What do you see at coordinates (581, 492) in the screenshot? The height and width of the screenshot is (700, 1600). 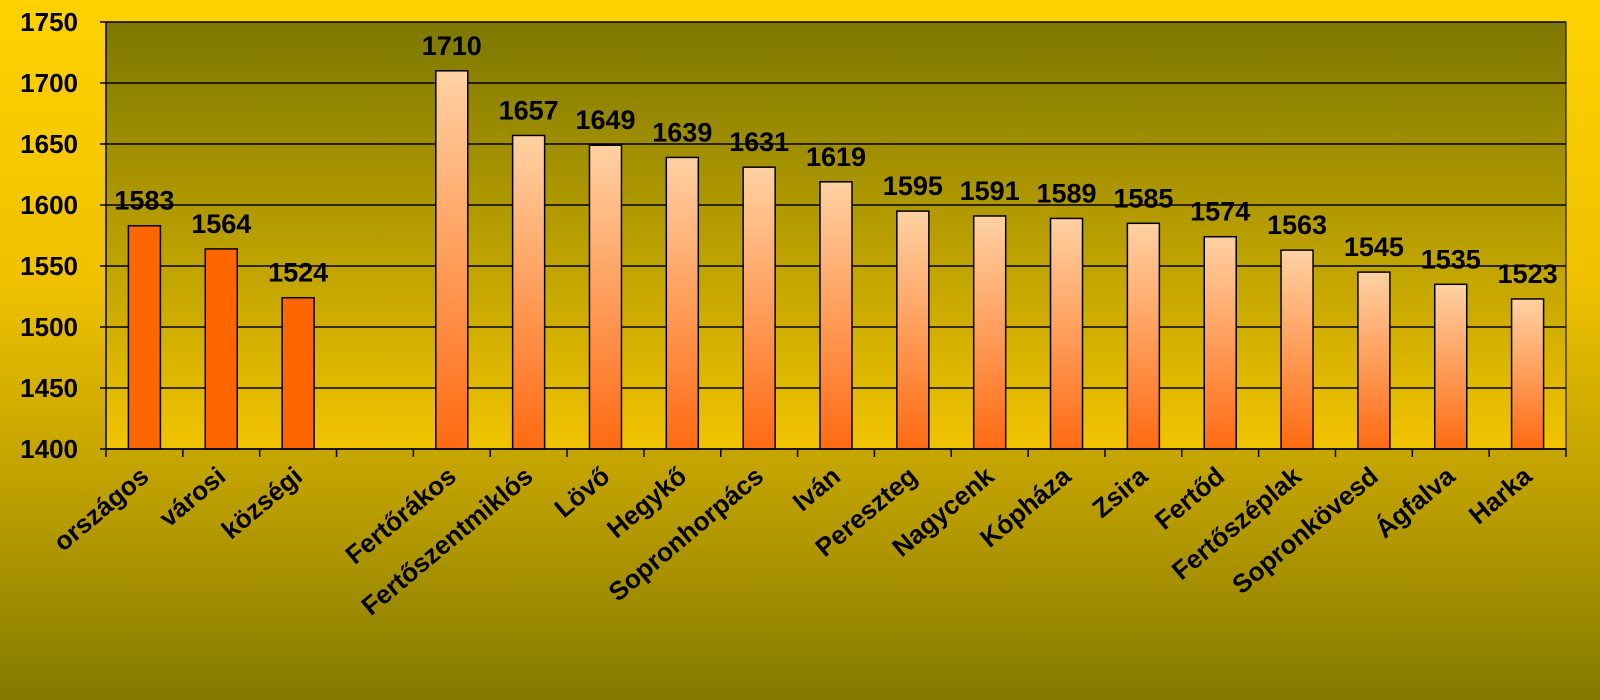 I see `x-tick-label: Lövő` at bounding box center [581, 492].